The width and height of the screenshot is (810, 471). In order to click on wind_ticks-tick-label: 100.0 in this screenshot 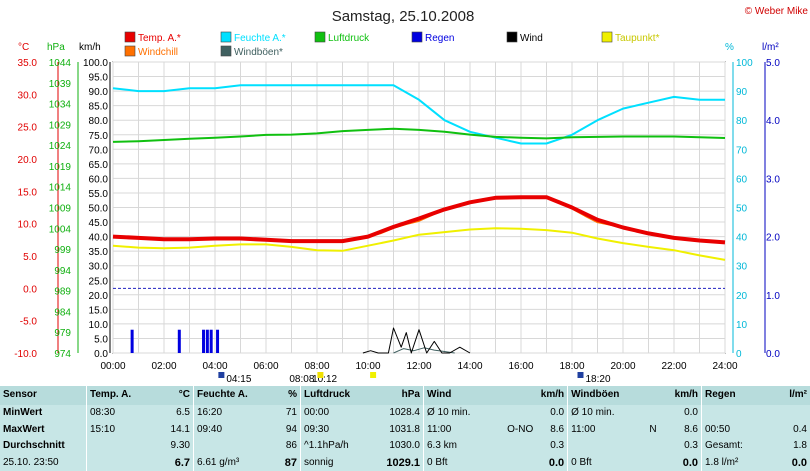, I will do `click(95, 63)`.